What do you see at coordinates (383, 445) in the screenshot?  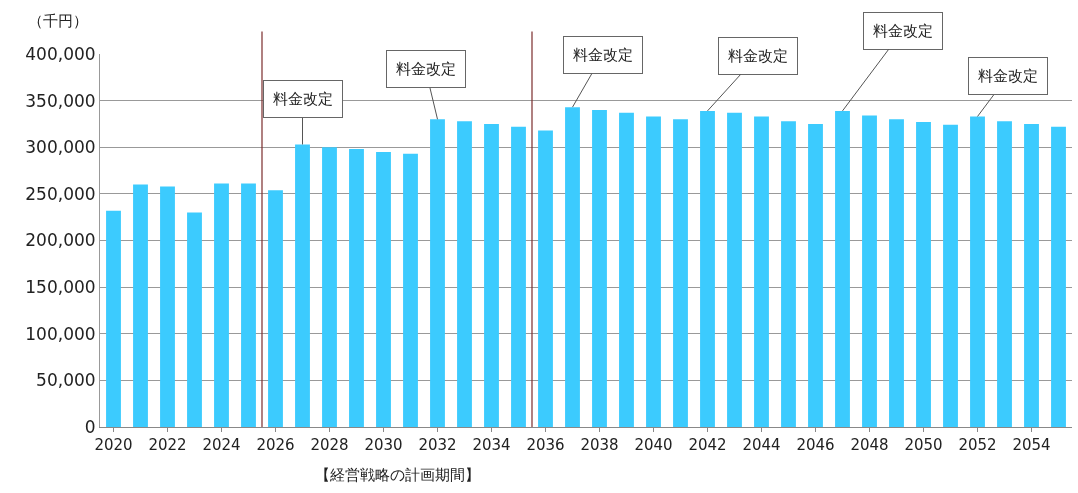 I see `x-tick-label: 2030` at bounding box center [383, 445].